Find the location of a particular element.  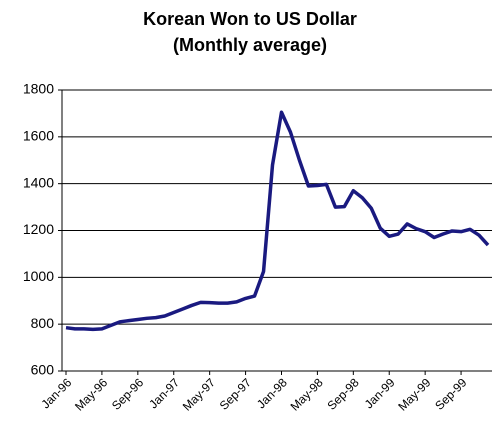

x-tick-label: Sep-96 is located at coordinates (127, 393).